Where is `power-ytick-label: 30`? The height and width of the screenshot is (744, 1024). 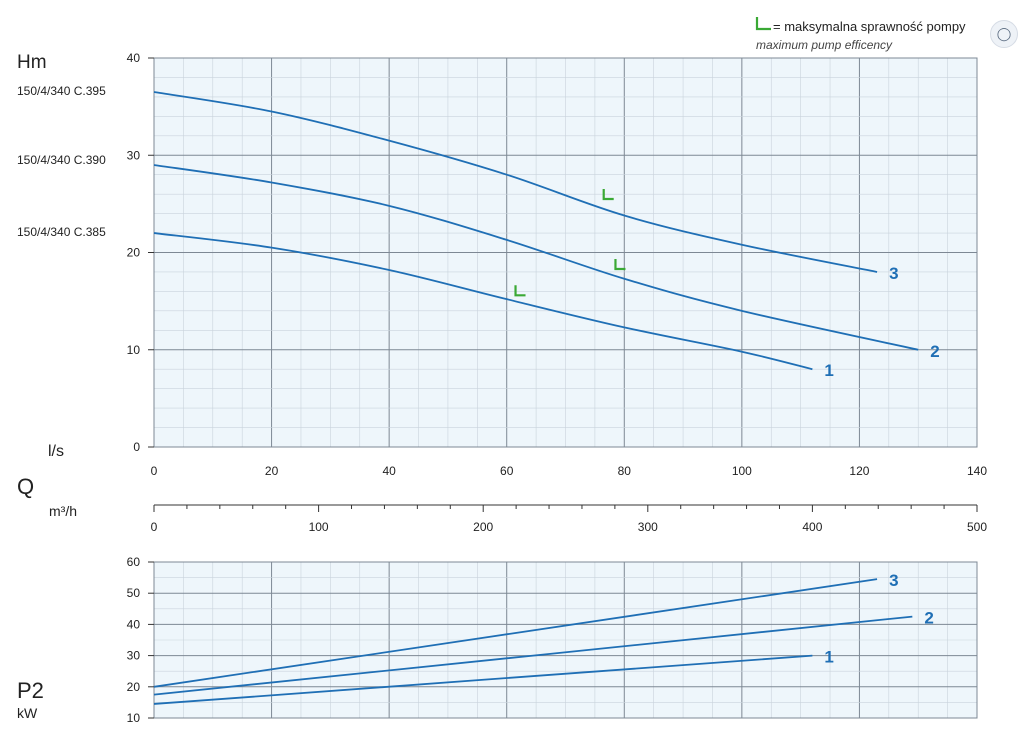
power-ytick-label: 30 is located at coordinates (134, 656).